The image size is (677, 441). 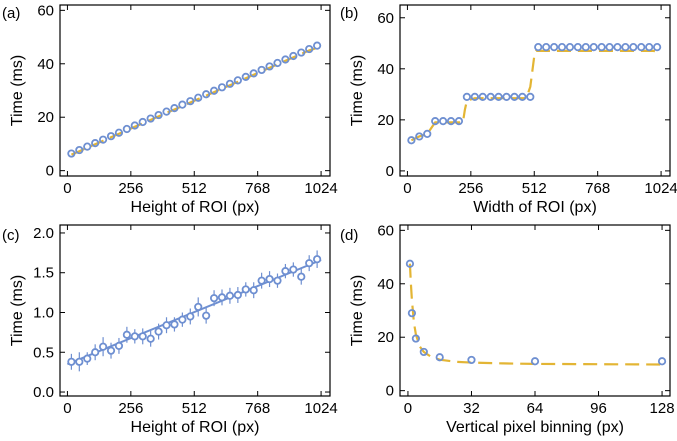 I want to click on y-tick-label: 1.5, so click(x=43, y=273).